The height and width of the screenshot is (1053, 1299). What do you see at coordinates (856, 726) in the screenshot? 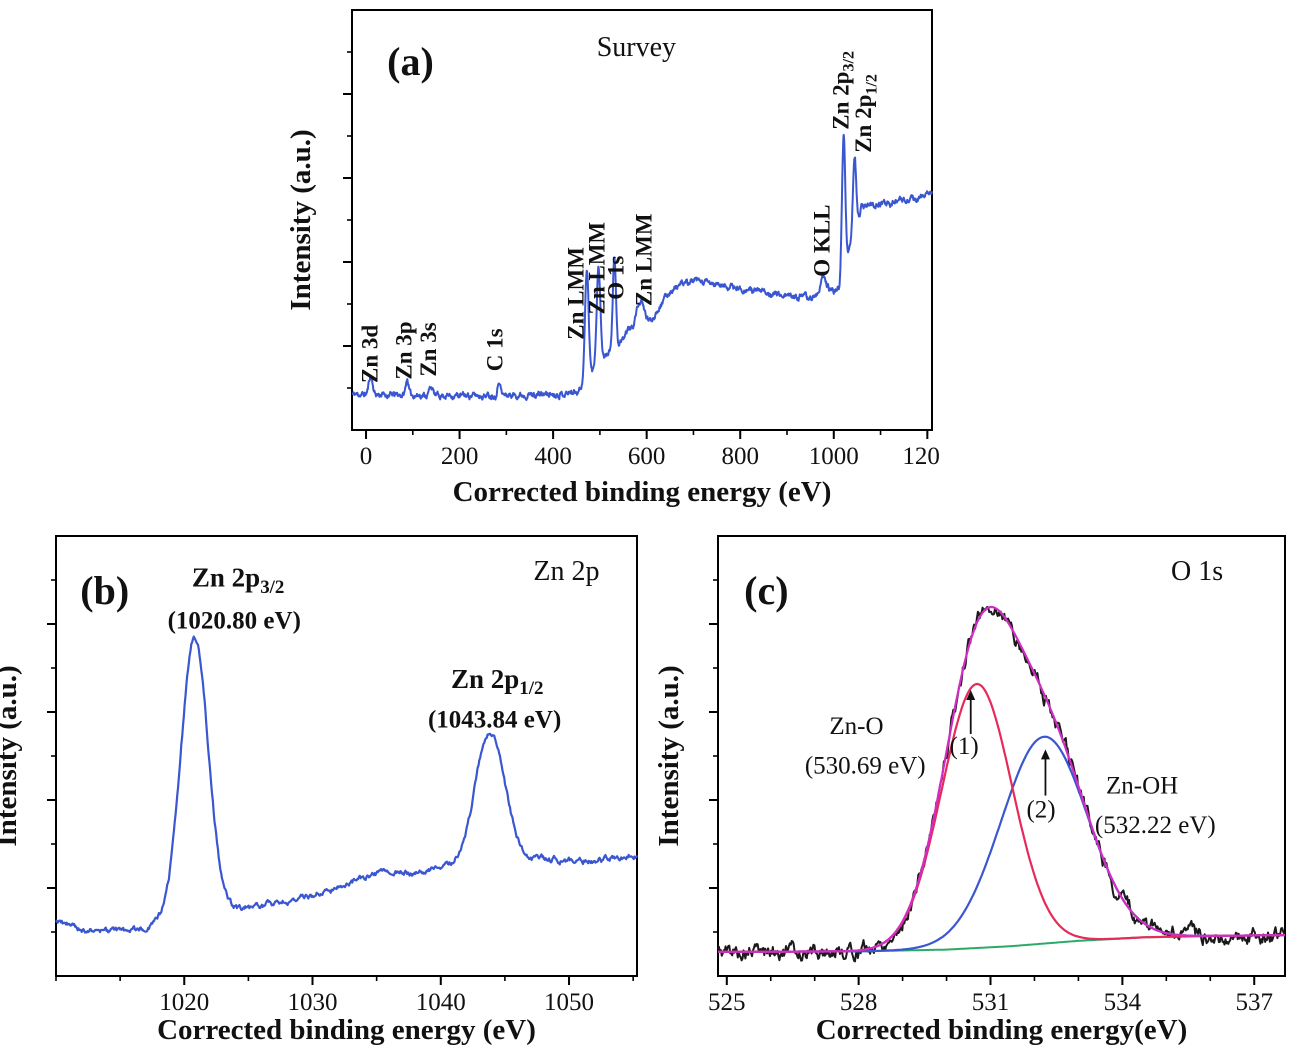
I see `label-zn-o: Zn-O` at bounding box center [856, 726].